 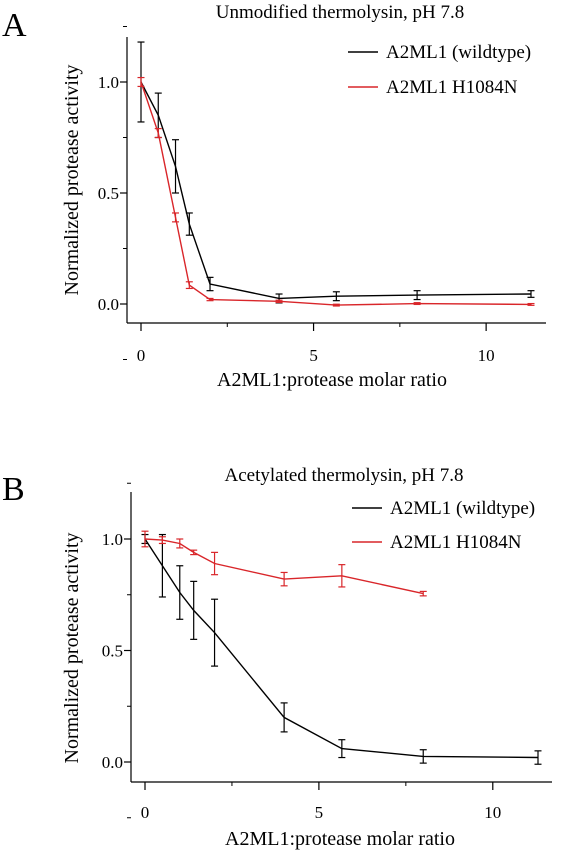 I want to click on x-tick-label-b-0: 0, so click(x=145, y=812).